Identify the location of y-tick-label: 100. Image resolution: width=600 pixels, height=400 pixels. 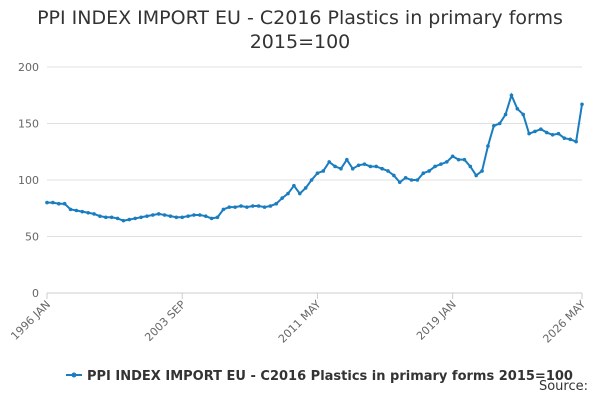
(28, 180).